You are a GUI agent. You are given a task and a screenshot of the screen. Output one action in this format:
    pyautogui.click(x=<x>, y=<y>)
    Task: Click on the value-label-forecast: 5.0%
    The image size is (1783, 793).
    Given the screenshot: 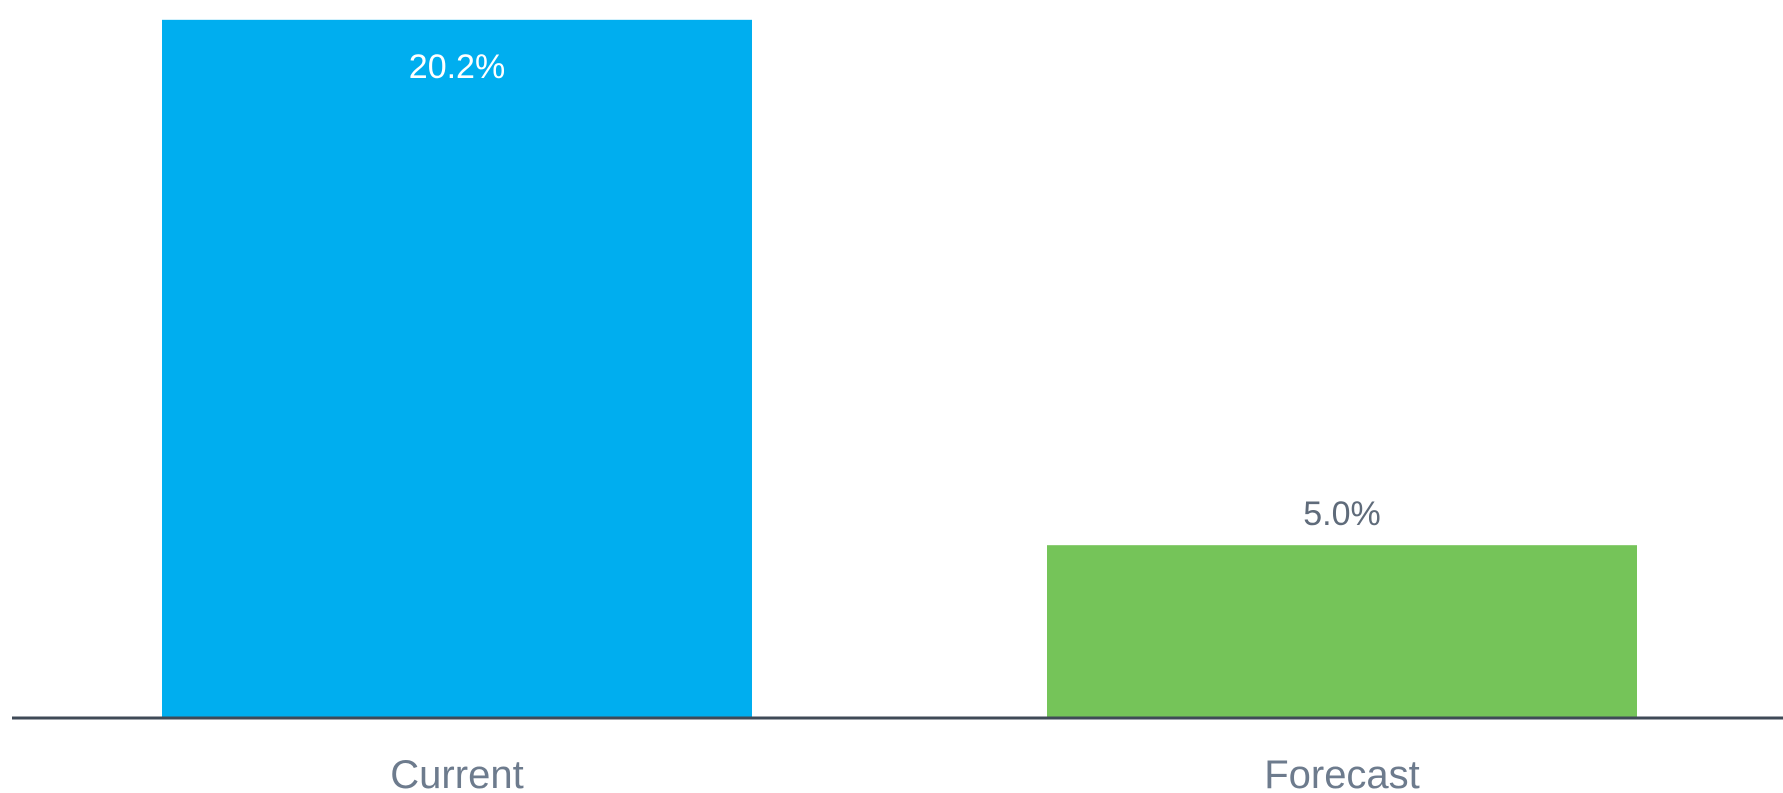 What is the action you would take?
    pyautogui.click(x=1342, y=514)
    